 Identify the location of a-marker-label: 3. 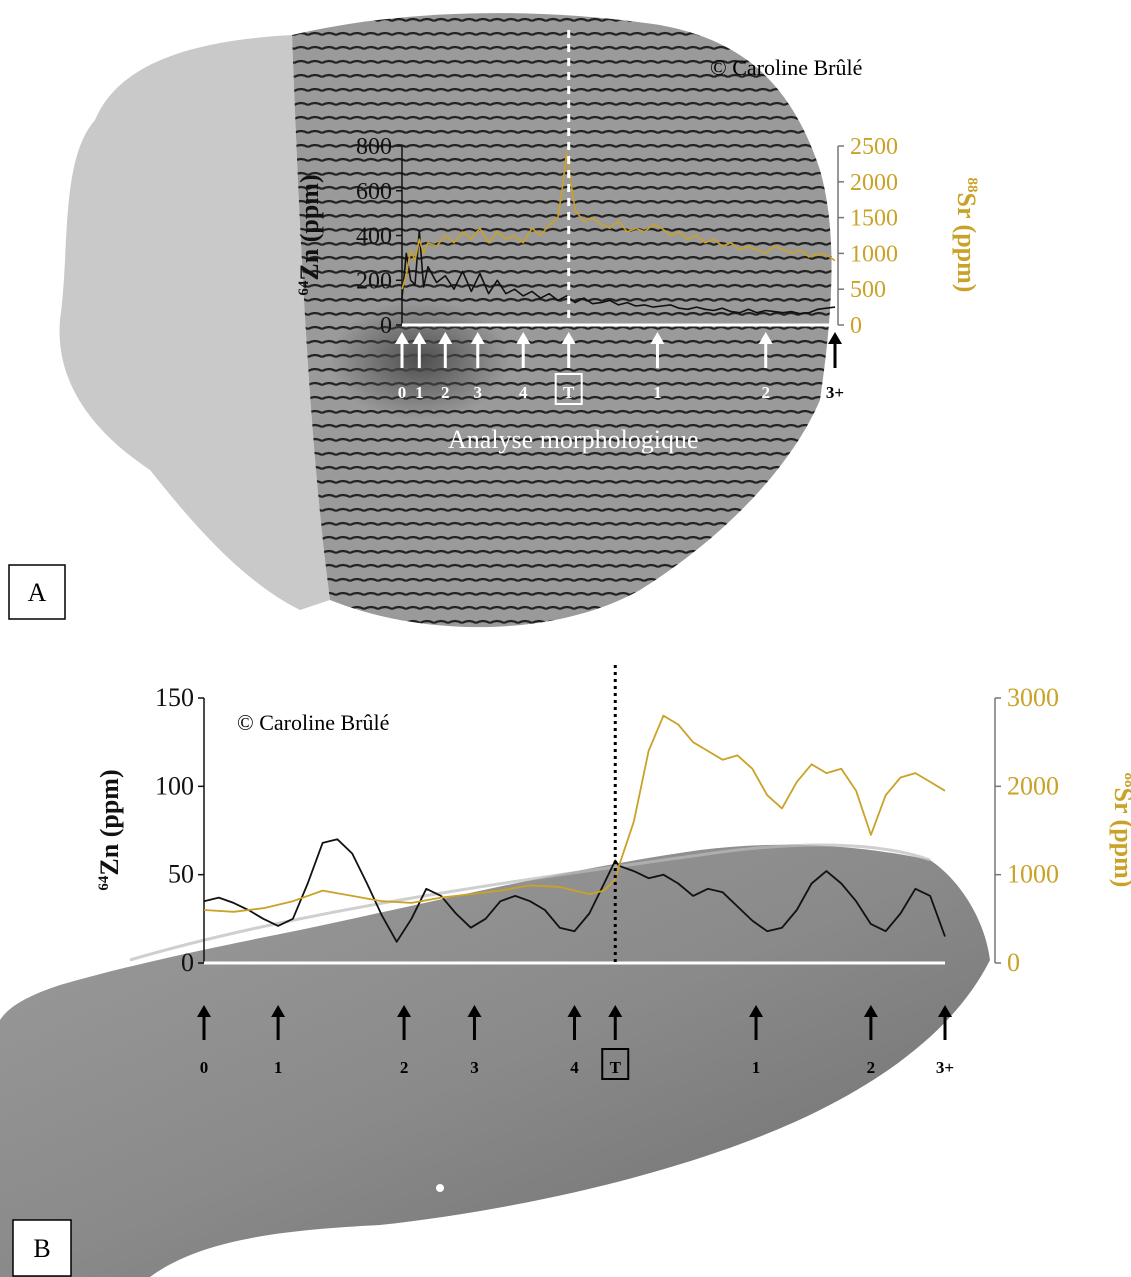
(478, 392).